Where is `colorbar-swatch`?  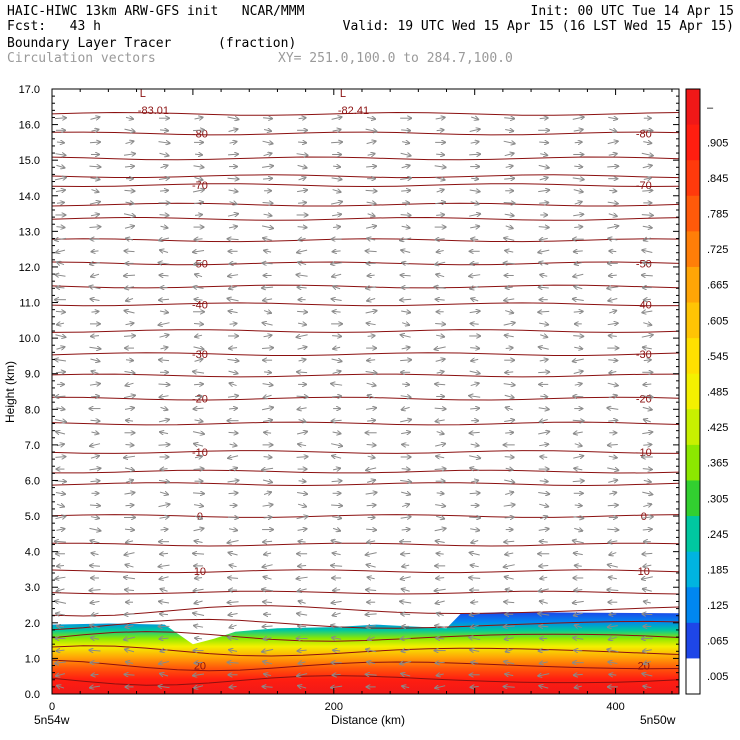
colorbar-swatch is located at coordinates (693, 356).